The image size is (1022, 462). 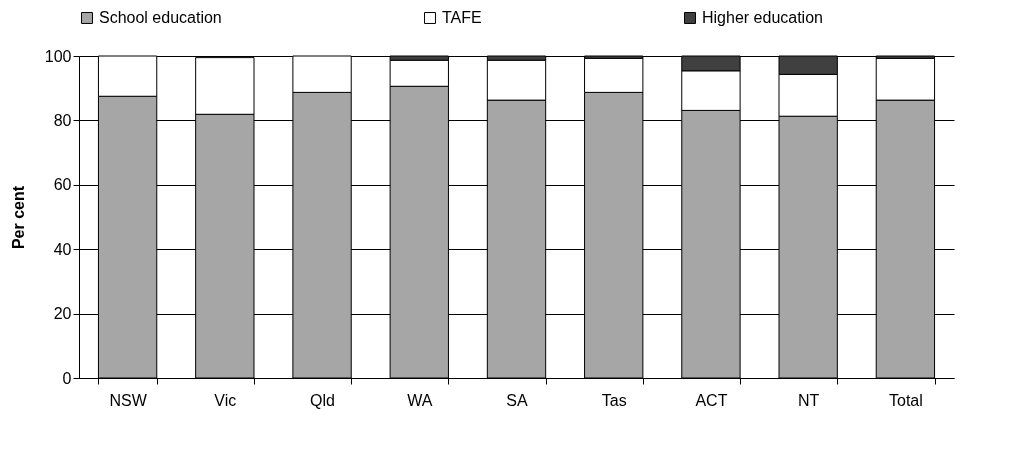 I want to click on x-tick-label: ACT, so click(x=711, y=400).